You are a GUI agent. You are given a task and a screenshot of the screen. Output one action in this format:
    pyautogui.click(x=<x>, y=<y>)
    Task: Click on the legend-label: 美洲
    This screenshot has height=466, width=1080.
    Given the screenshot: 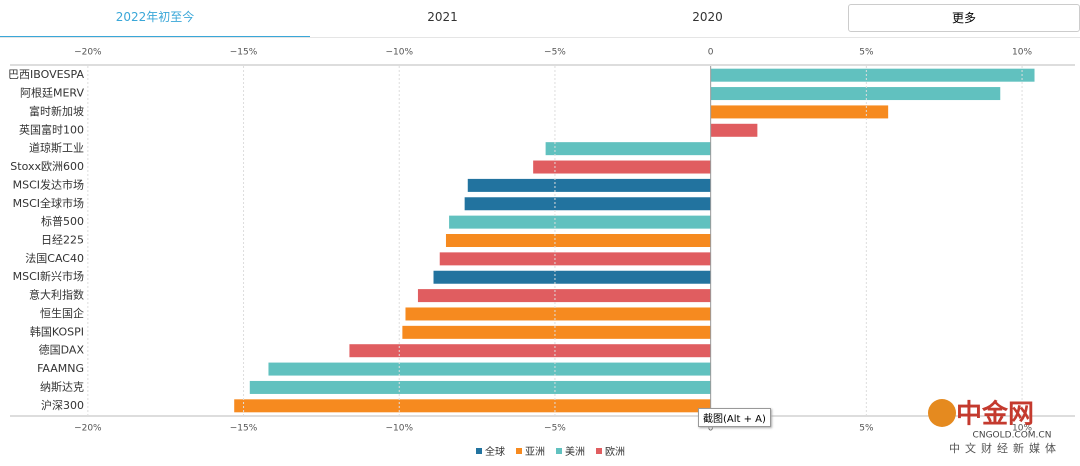 What is the action you would take?
    pyautogui.click(x=575, y=451)
    